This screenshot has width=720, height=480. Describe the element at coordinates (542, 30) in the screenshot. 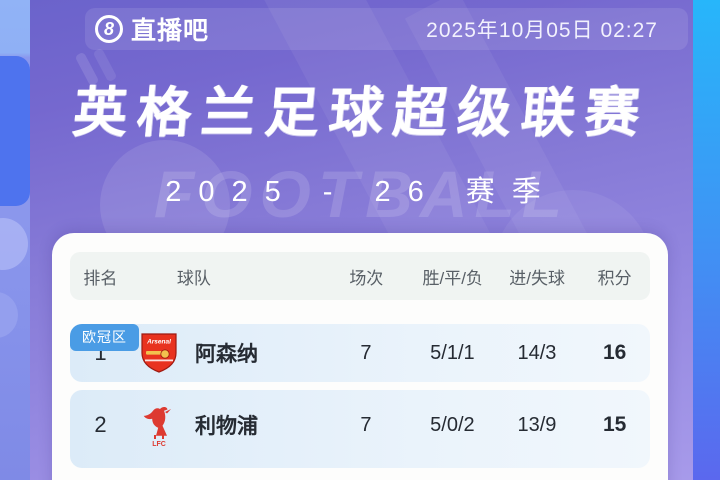

I see `datetime-label: 2025年10月05日 02:27` at that location.